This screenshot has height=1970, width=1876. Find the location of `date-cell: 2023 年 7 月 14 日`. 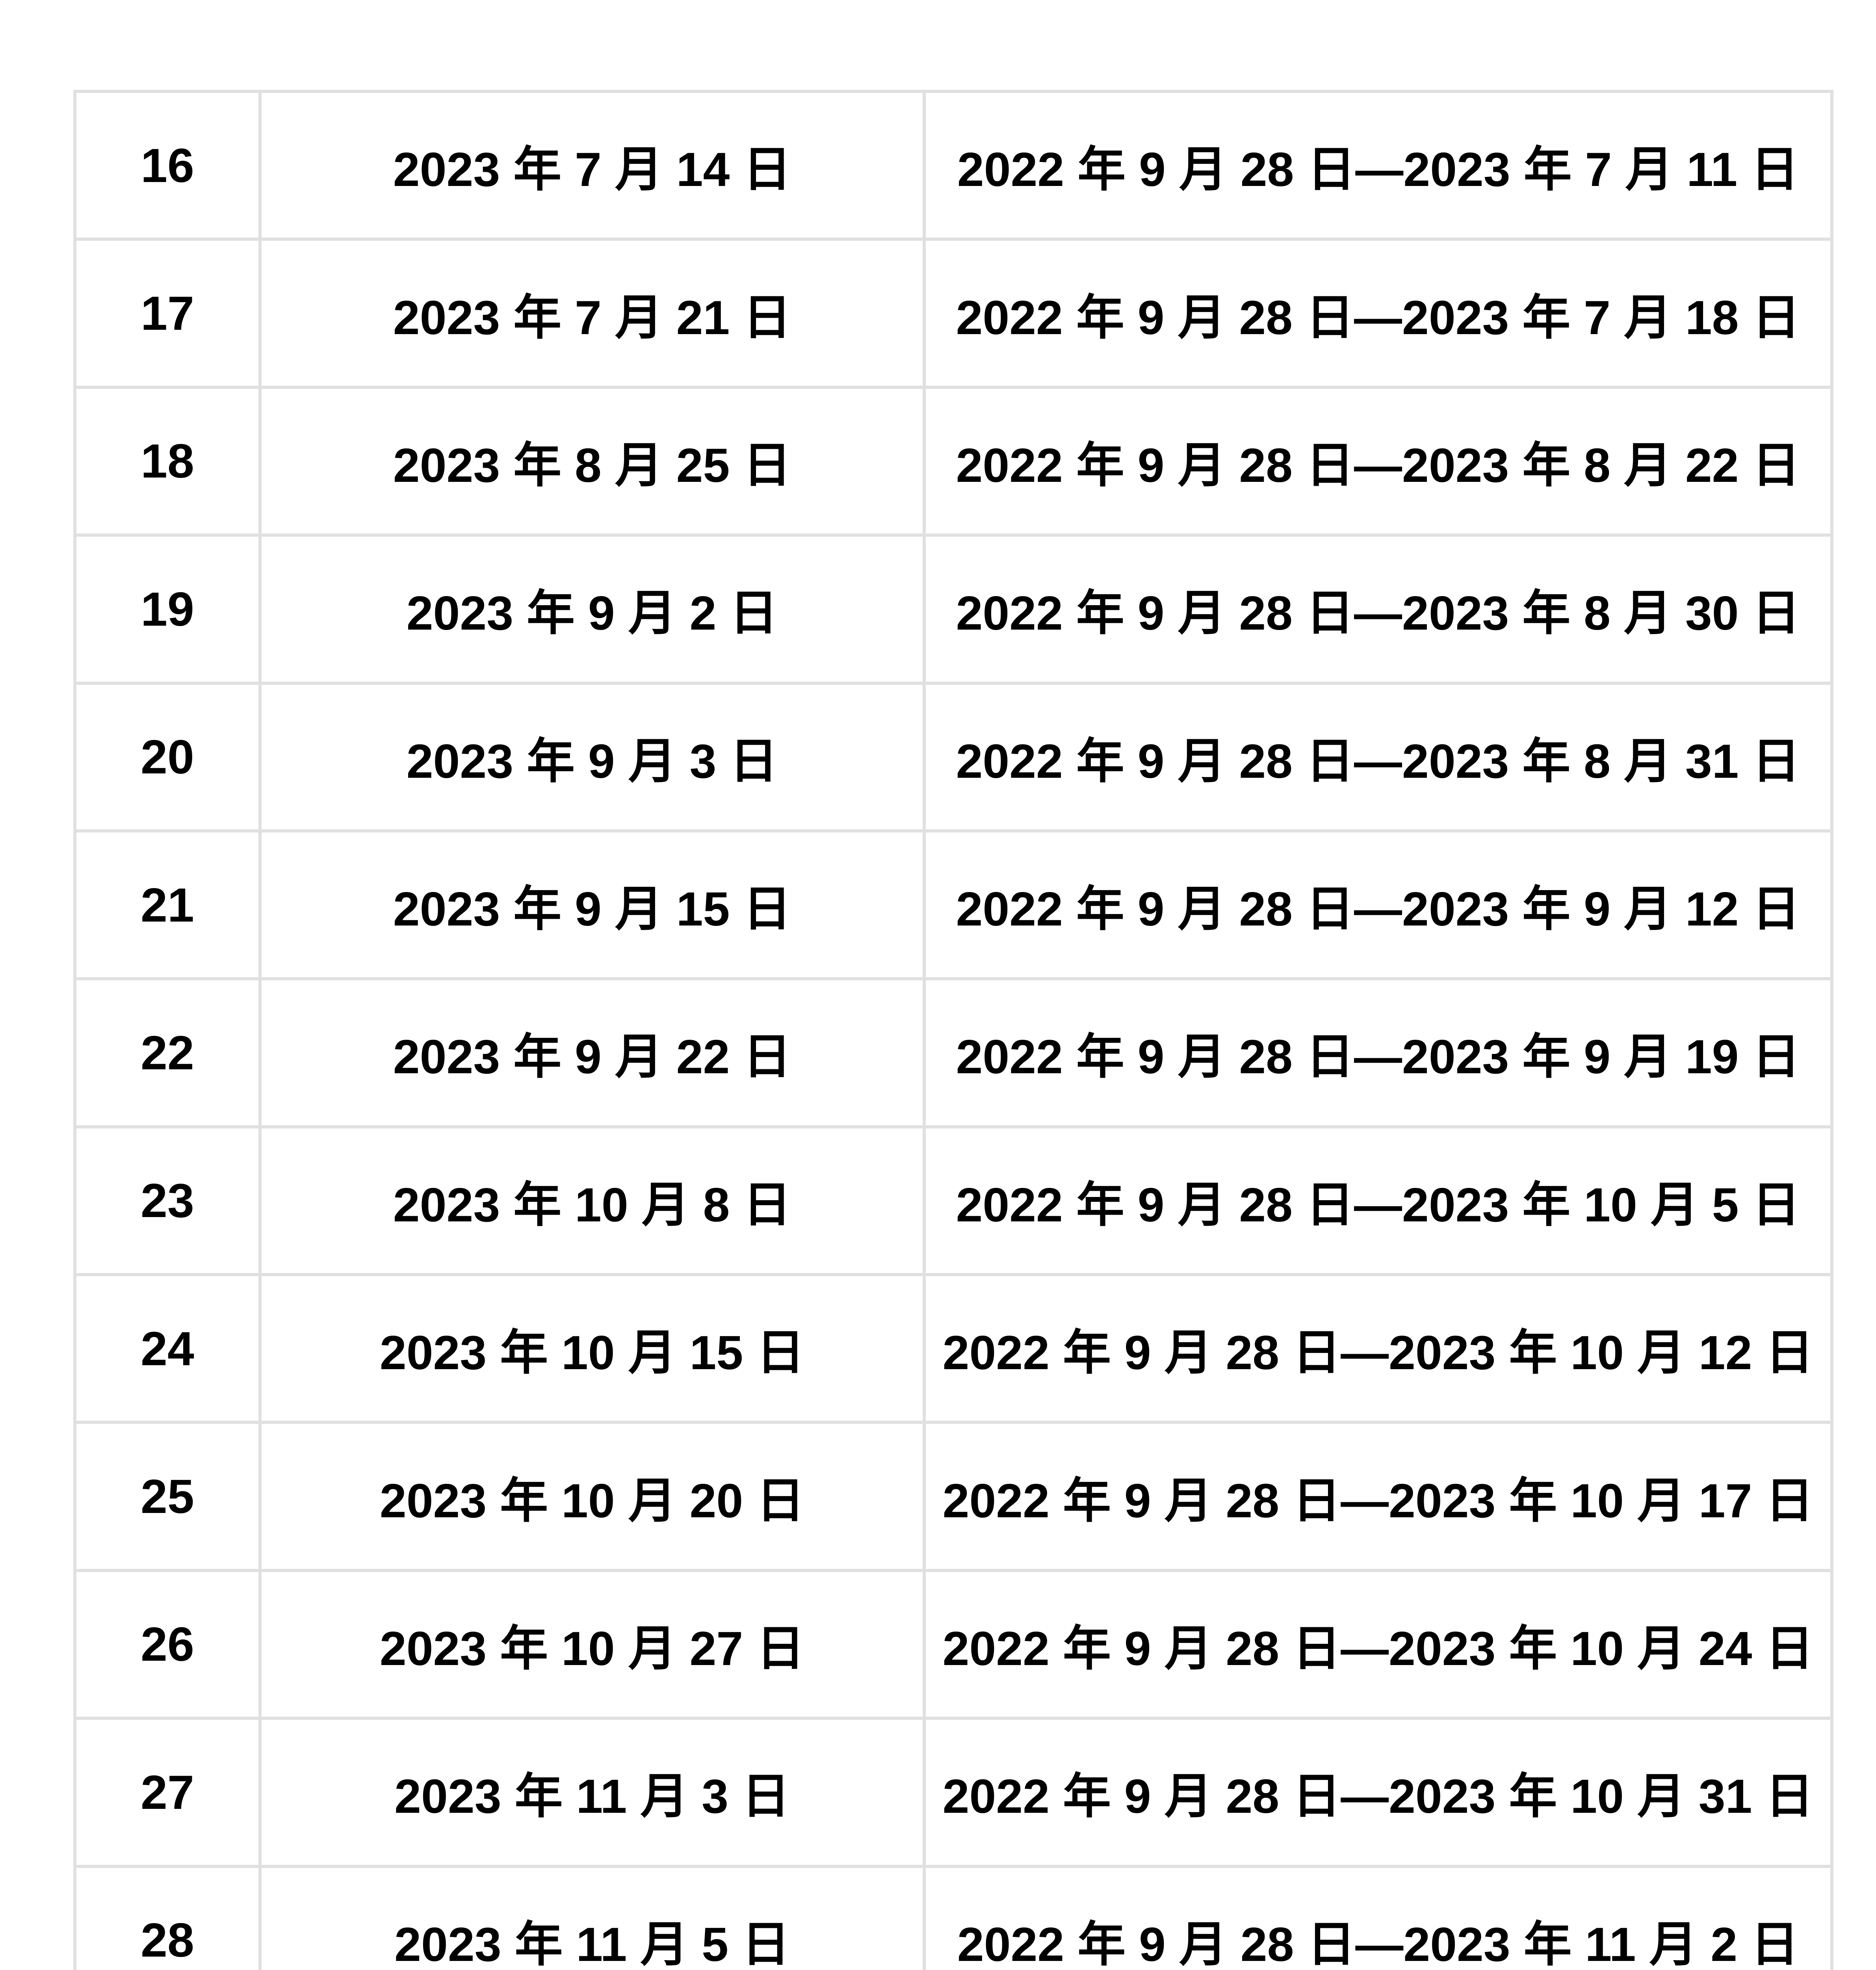

date-cell: 2023 年 7 月 14 日 is located at coordinates (592, 165).